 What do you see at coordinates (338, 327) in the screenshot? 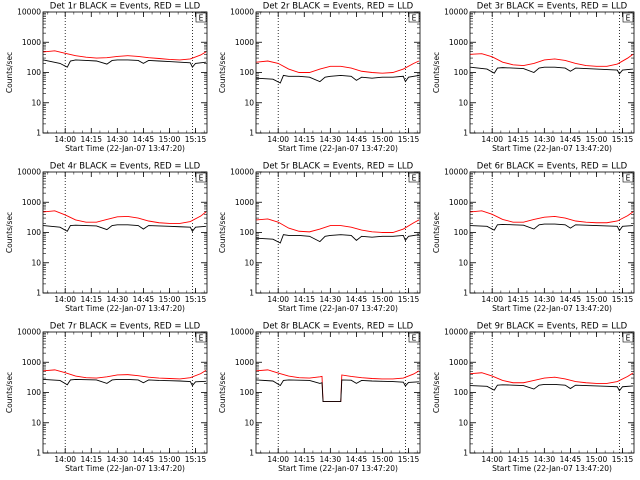
I see `chart-title: Det 8r BLACK = Events, RED = LLD` at bounding box center [338, 327].